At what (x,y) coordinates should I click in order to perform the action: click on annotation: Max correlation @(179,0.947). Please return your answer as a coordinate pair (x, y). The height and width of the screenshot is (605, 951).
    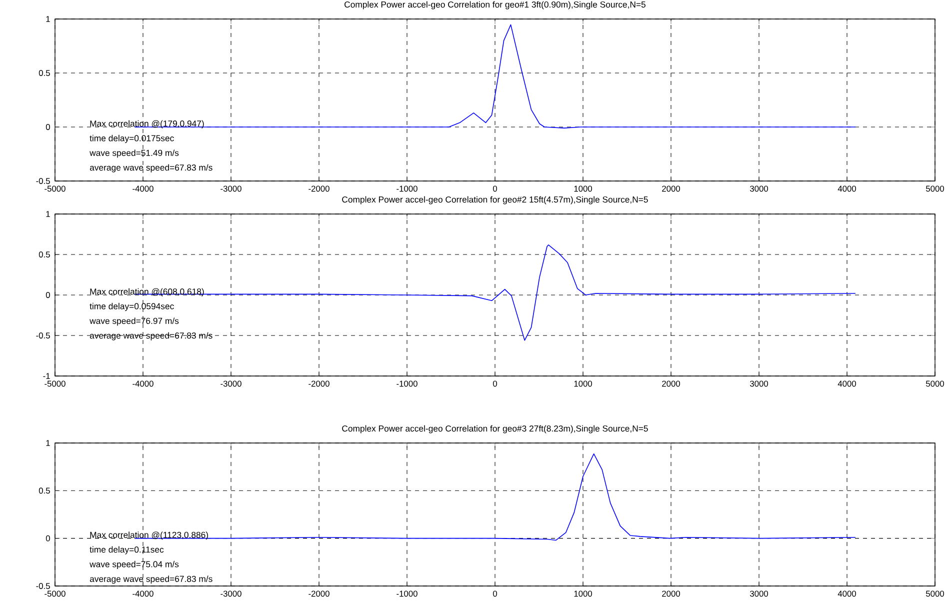
    Looking at the image, I should click on (147, 124).